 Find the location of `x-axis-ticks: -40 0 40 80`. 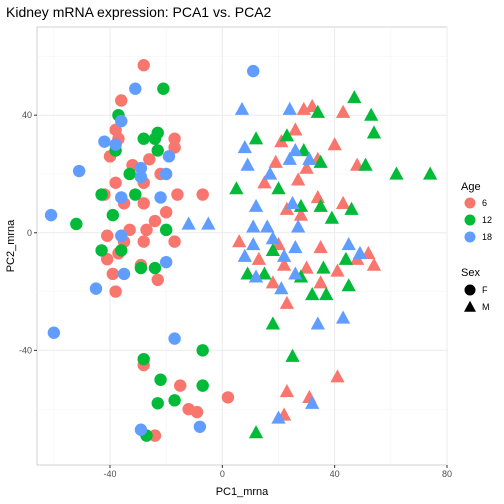

x-axis-ticks: -40 0 40 80 is located at coordinates (278, 472).